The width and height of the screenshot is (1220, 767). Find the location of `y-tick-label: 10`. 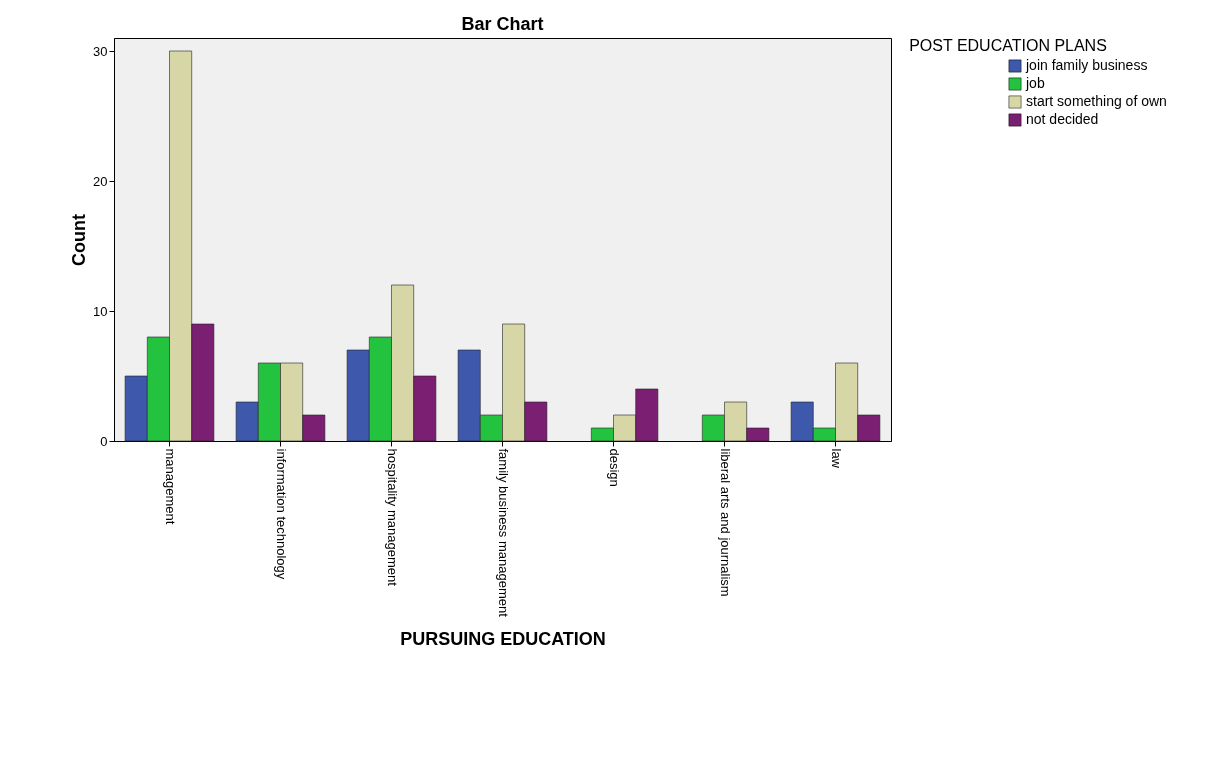

y-tick-label: 10 is located at coordinates (100, 311).